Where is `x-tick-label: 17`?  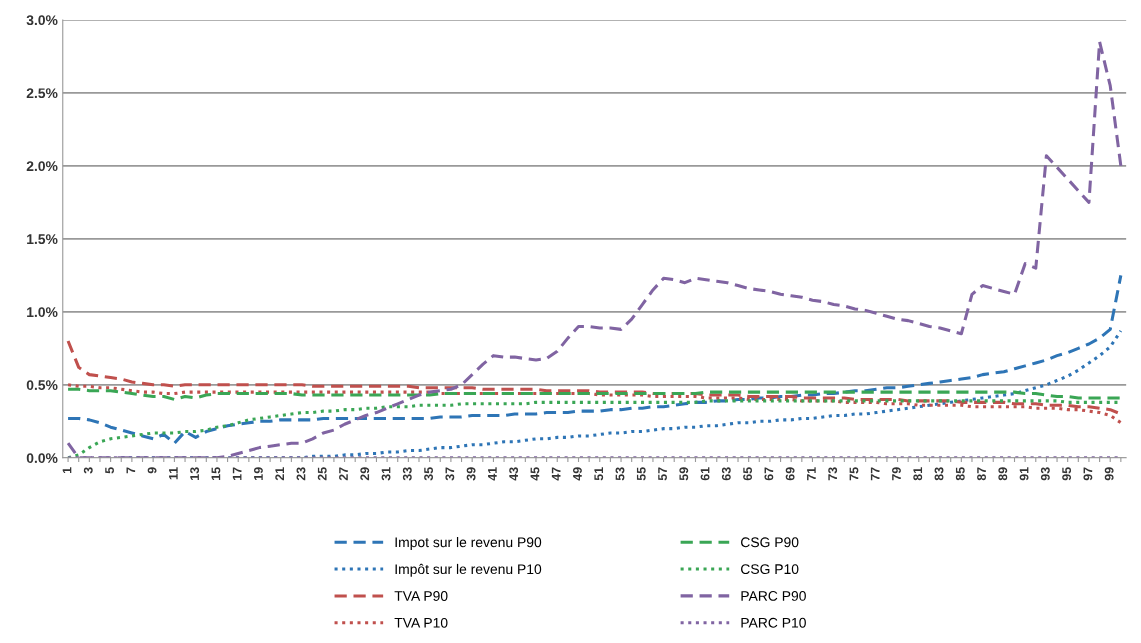 x-tick-label: 17 is located at coordinates (237, 473).